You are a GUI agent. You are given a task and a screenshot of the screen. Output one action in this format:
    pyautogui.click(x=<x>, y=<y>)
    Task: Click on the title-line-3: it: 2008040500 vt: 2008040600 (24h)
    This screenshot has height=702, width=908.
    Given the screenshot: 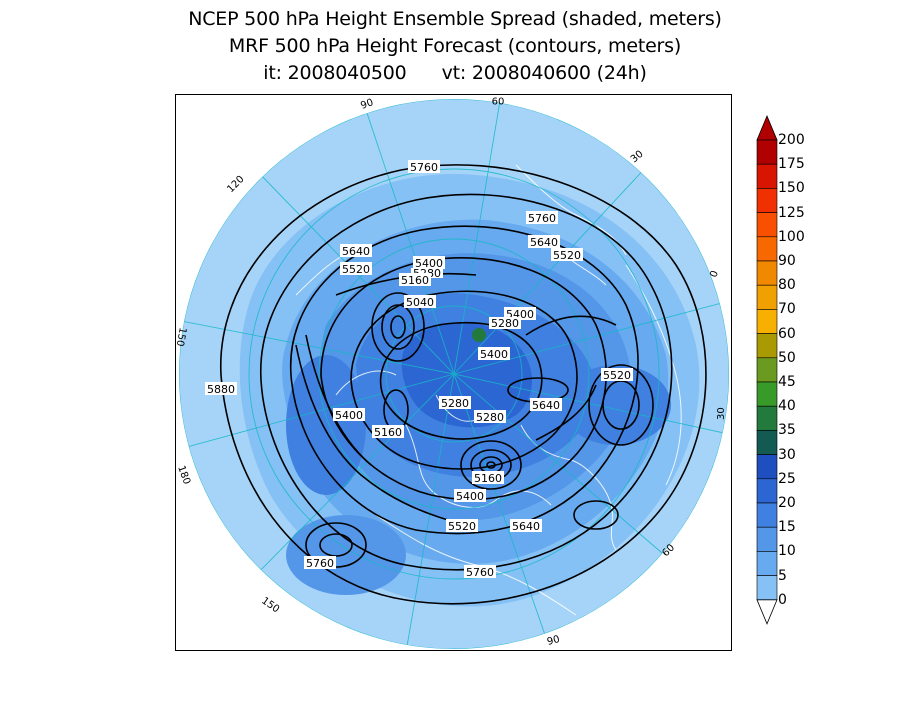 What is the action you would take?
    pyautogui.click(x=455, y=73)
    